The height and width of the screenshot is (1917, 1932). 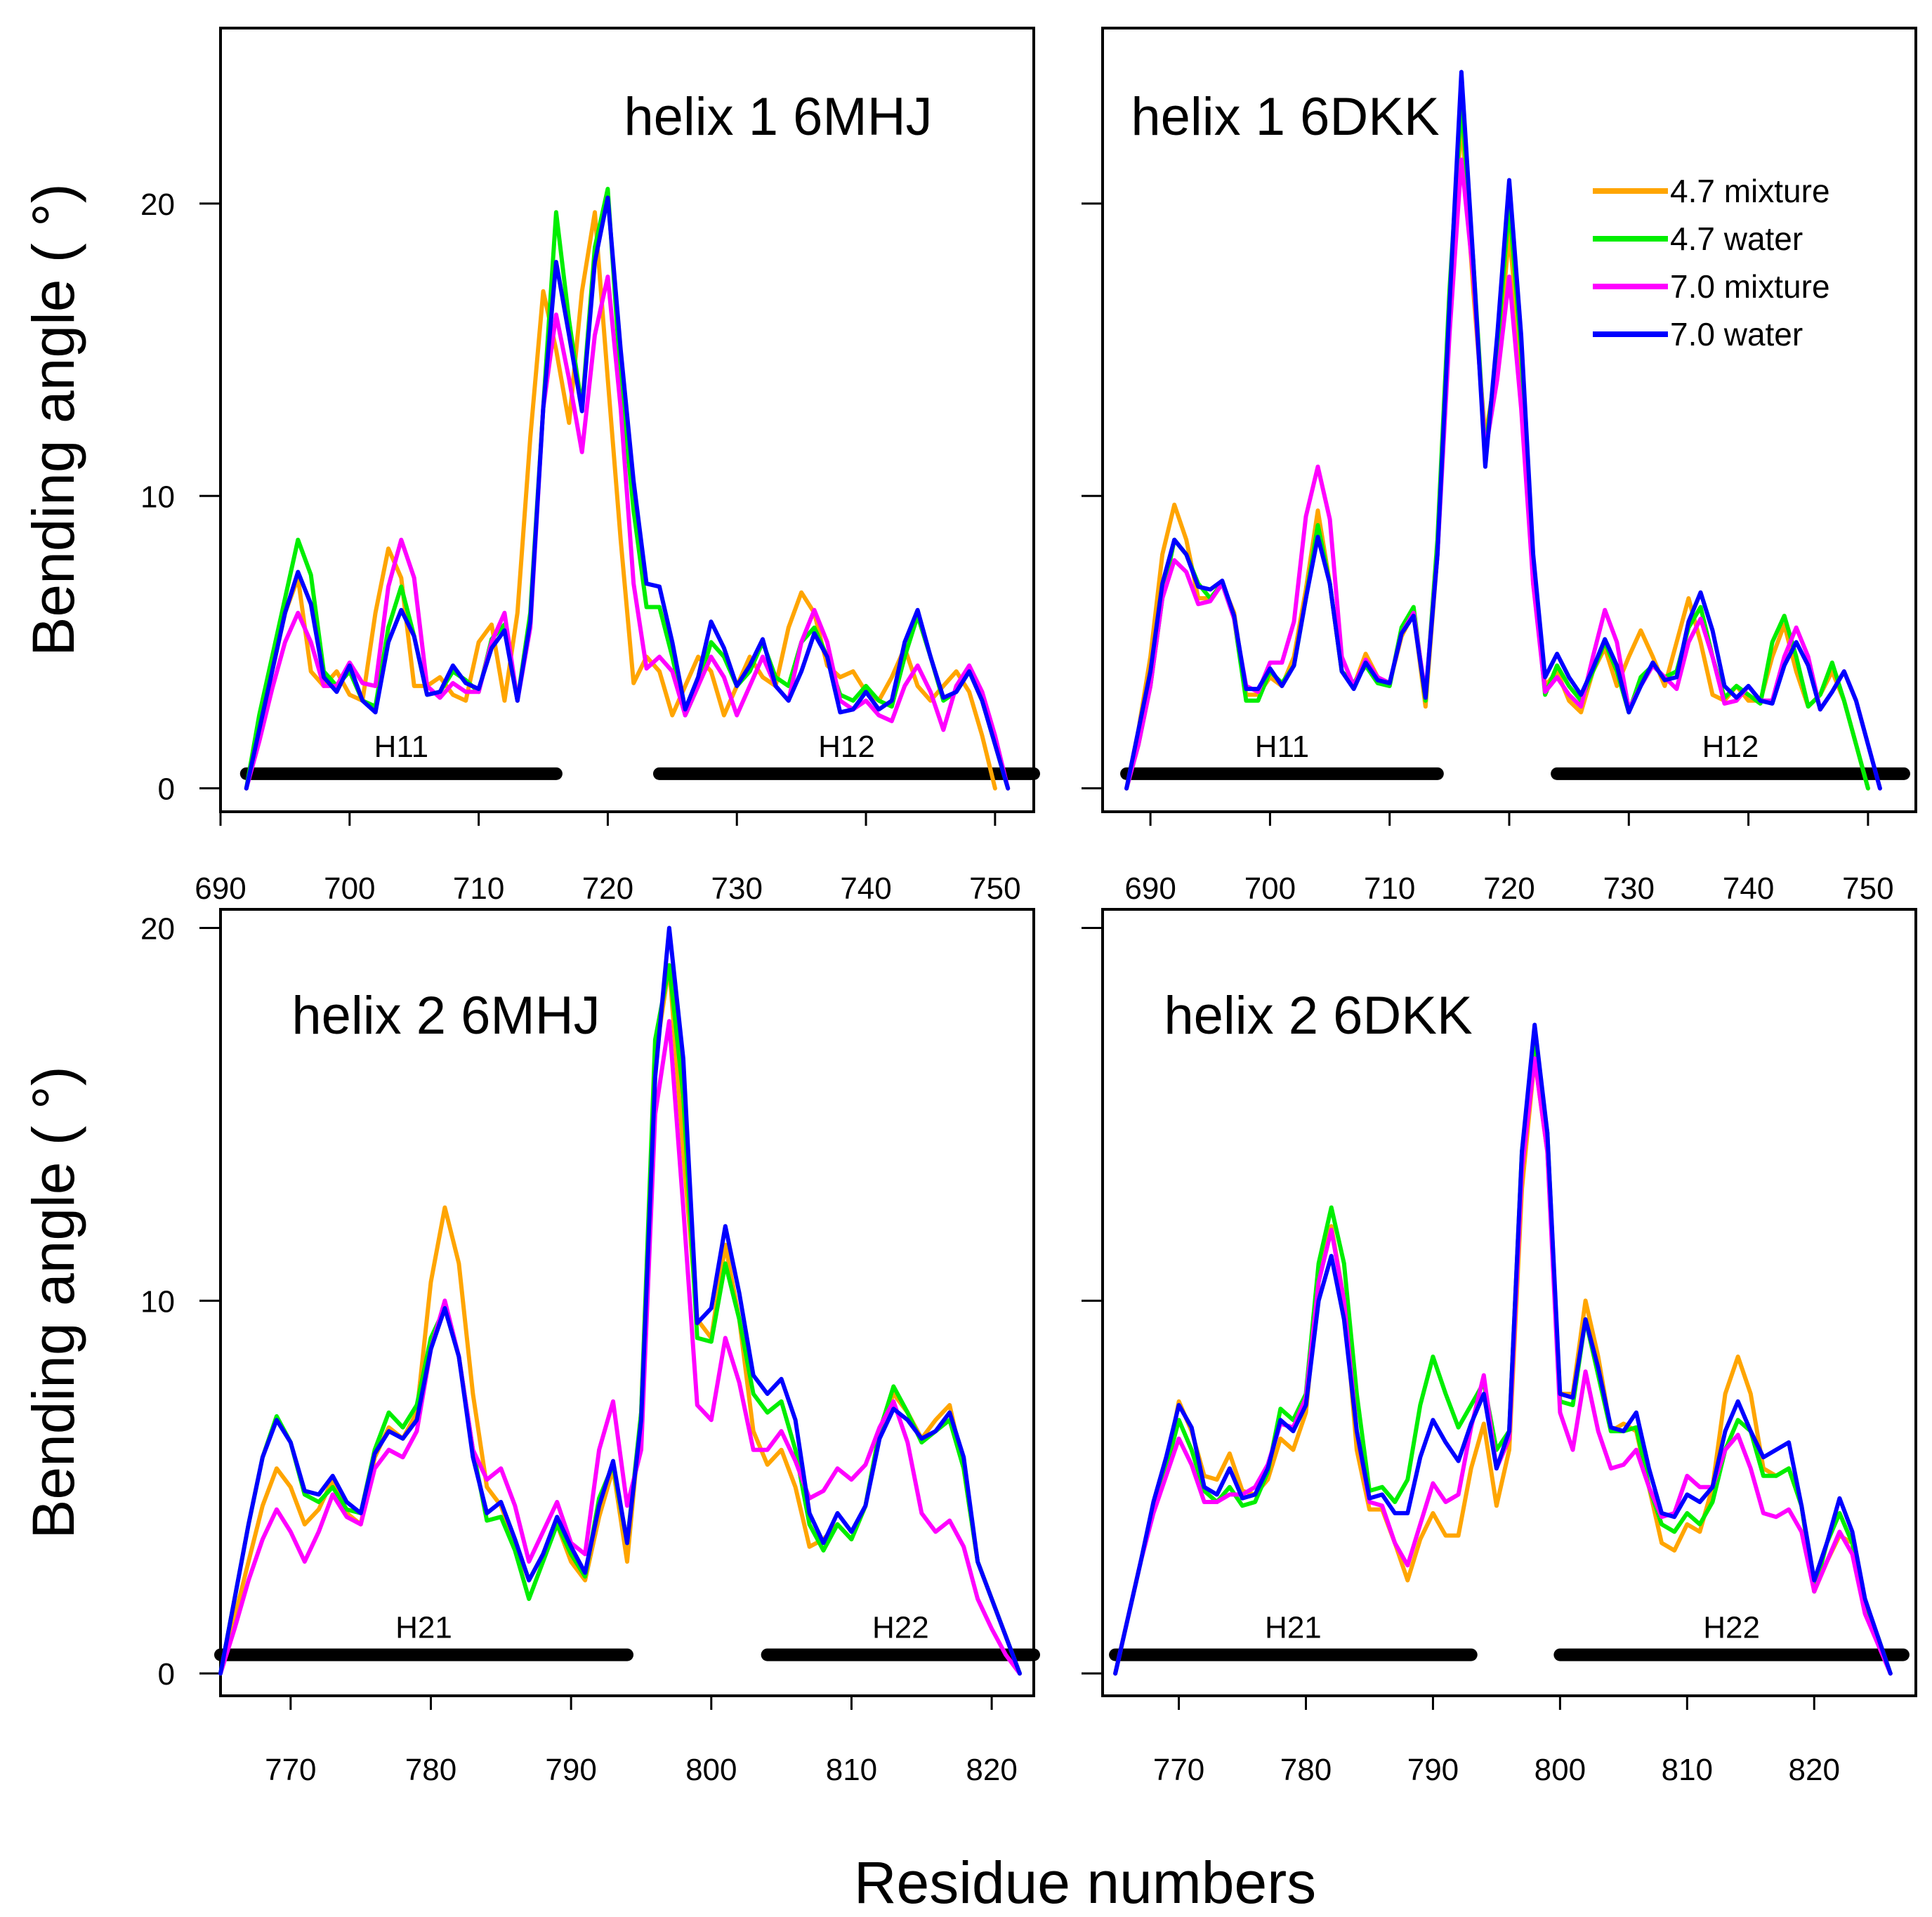 I want to click on x-axis-title: Residue numbers, so click(x=1085, y=1883).